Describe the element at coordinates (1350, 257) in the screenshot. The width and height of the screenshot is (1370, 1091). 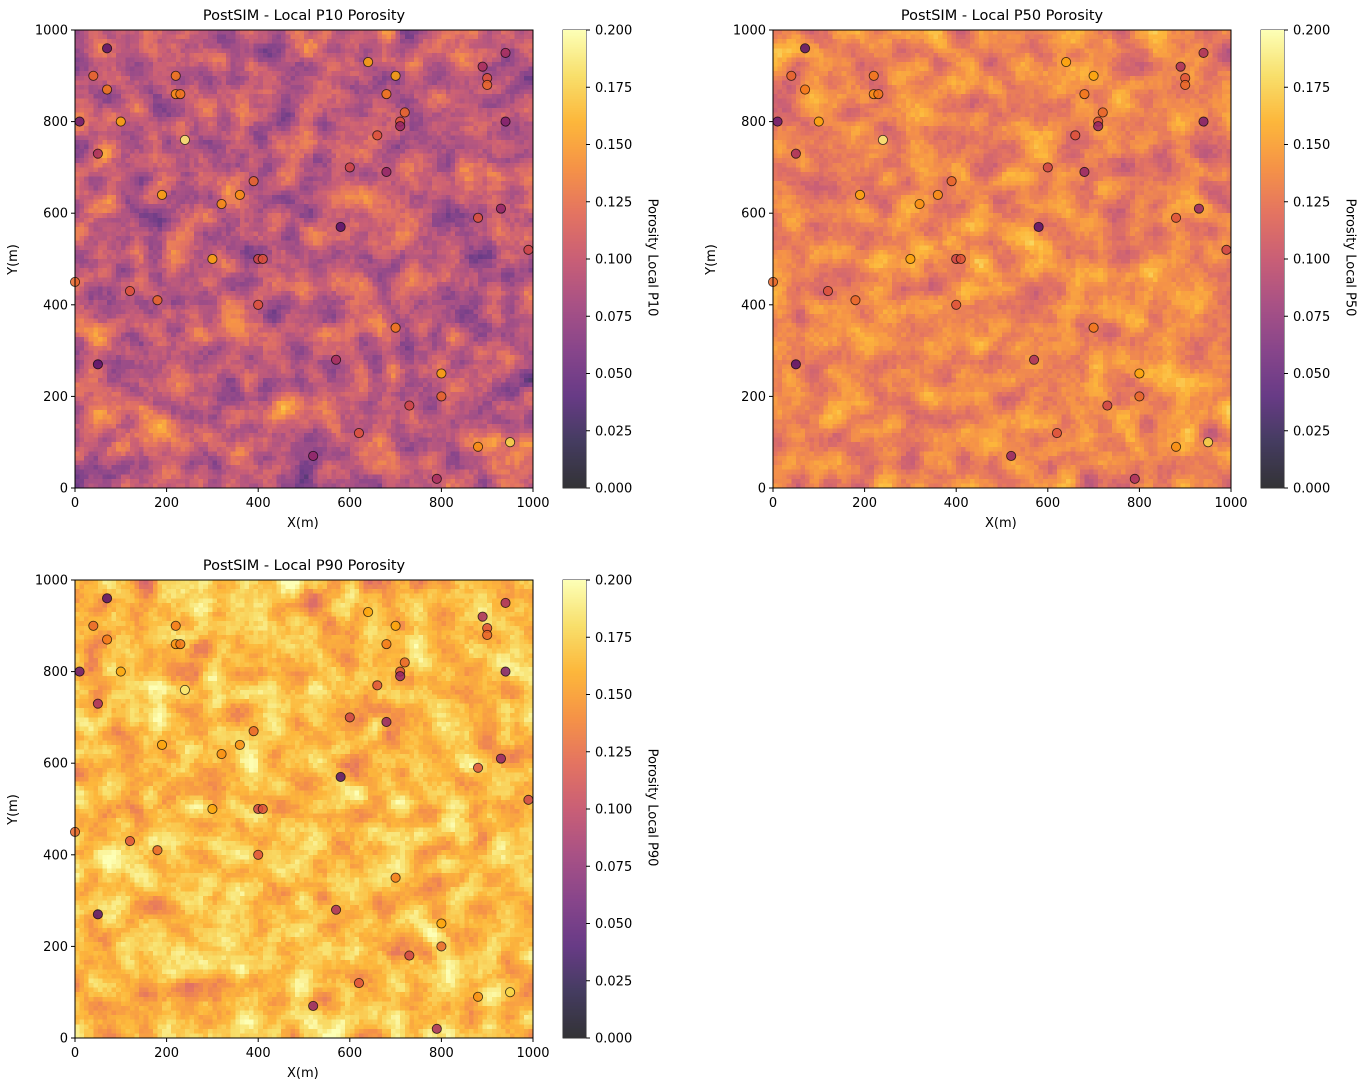
I see `colorbar-label: Porosity Local P50` at that location.